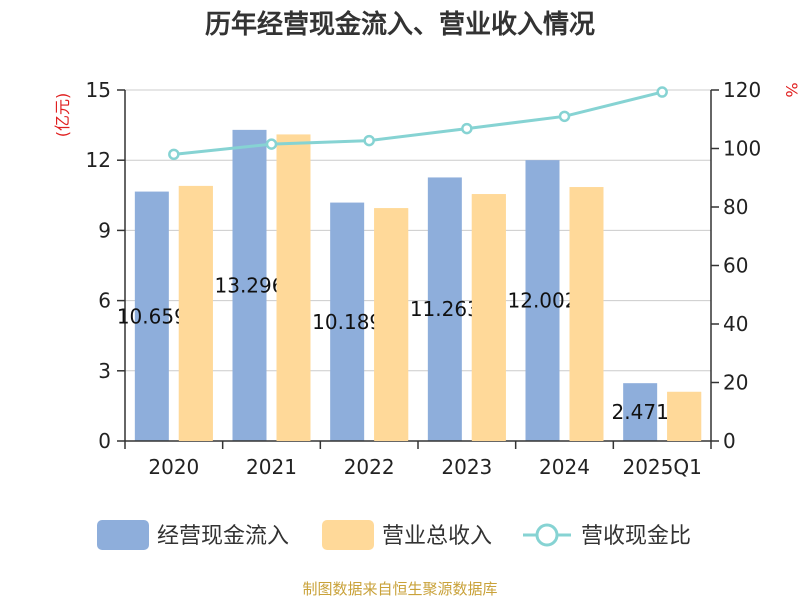  Describe the element at coordinates (729, 441) in the screenshot. I see `y-right-tick-label: 0` at that location.